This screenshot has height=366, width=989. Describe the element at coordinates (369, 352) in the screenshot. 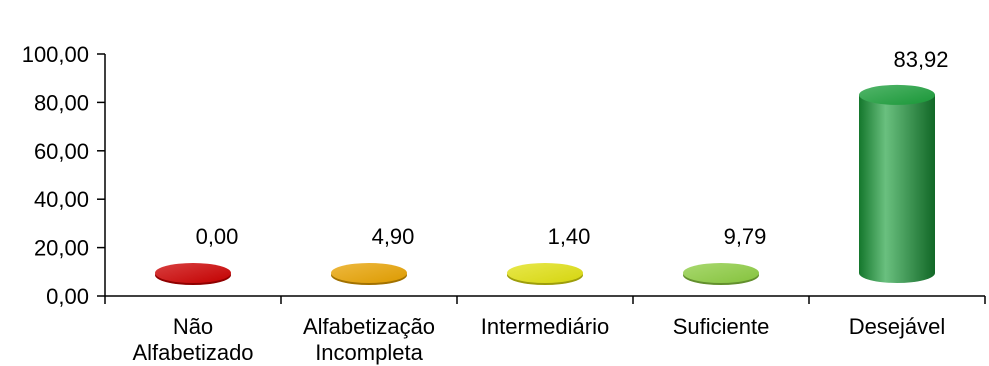

I see `category-label-line: Incompleta` at that location.